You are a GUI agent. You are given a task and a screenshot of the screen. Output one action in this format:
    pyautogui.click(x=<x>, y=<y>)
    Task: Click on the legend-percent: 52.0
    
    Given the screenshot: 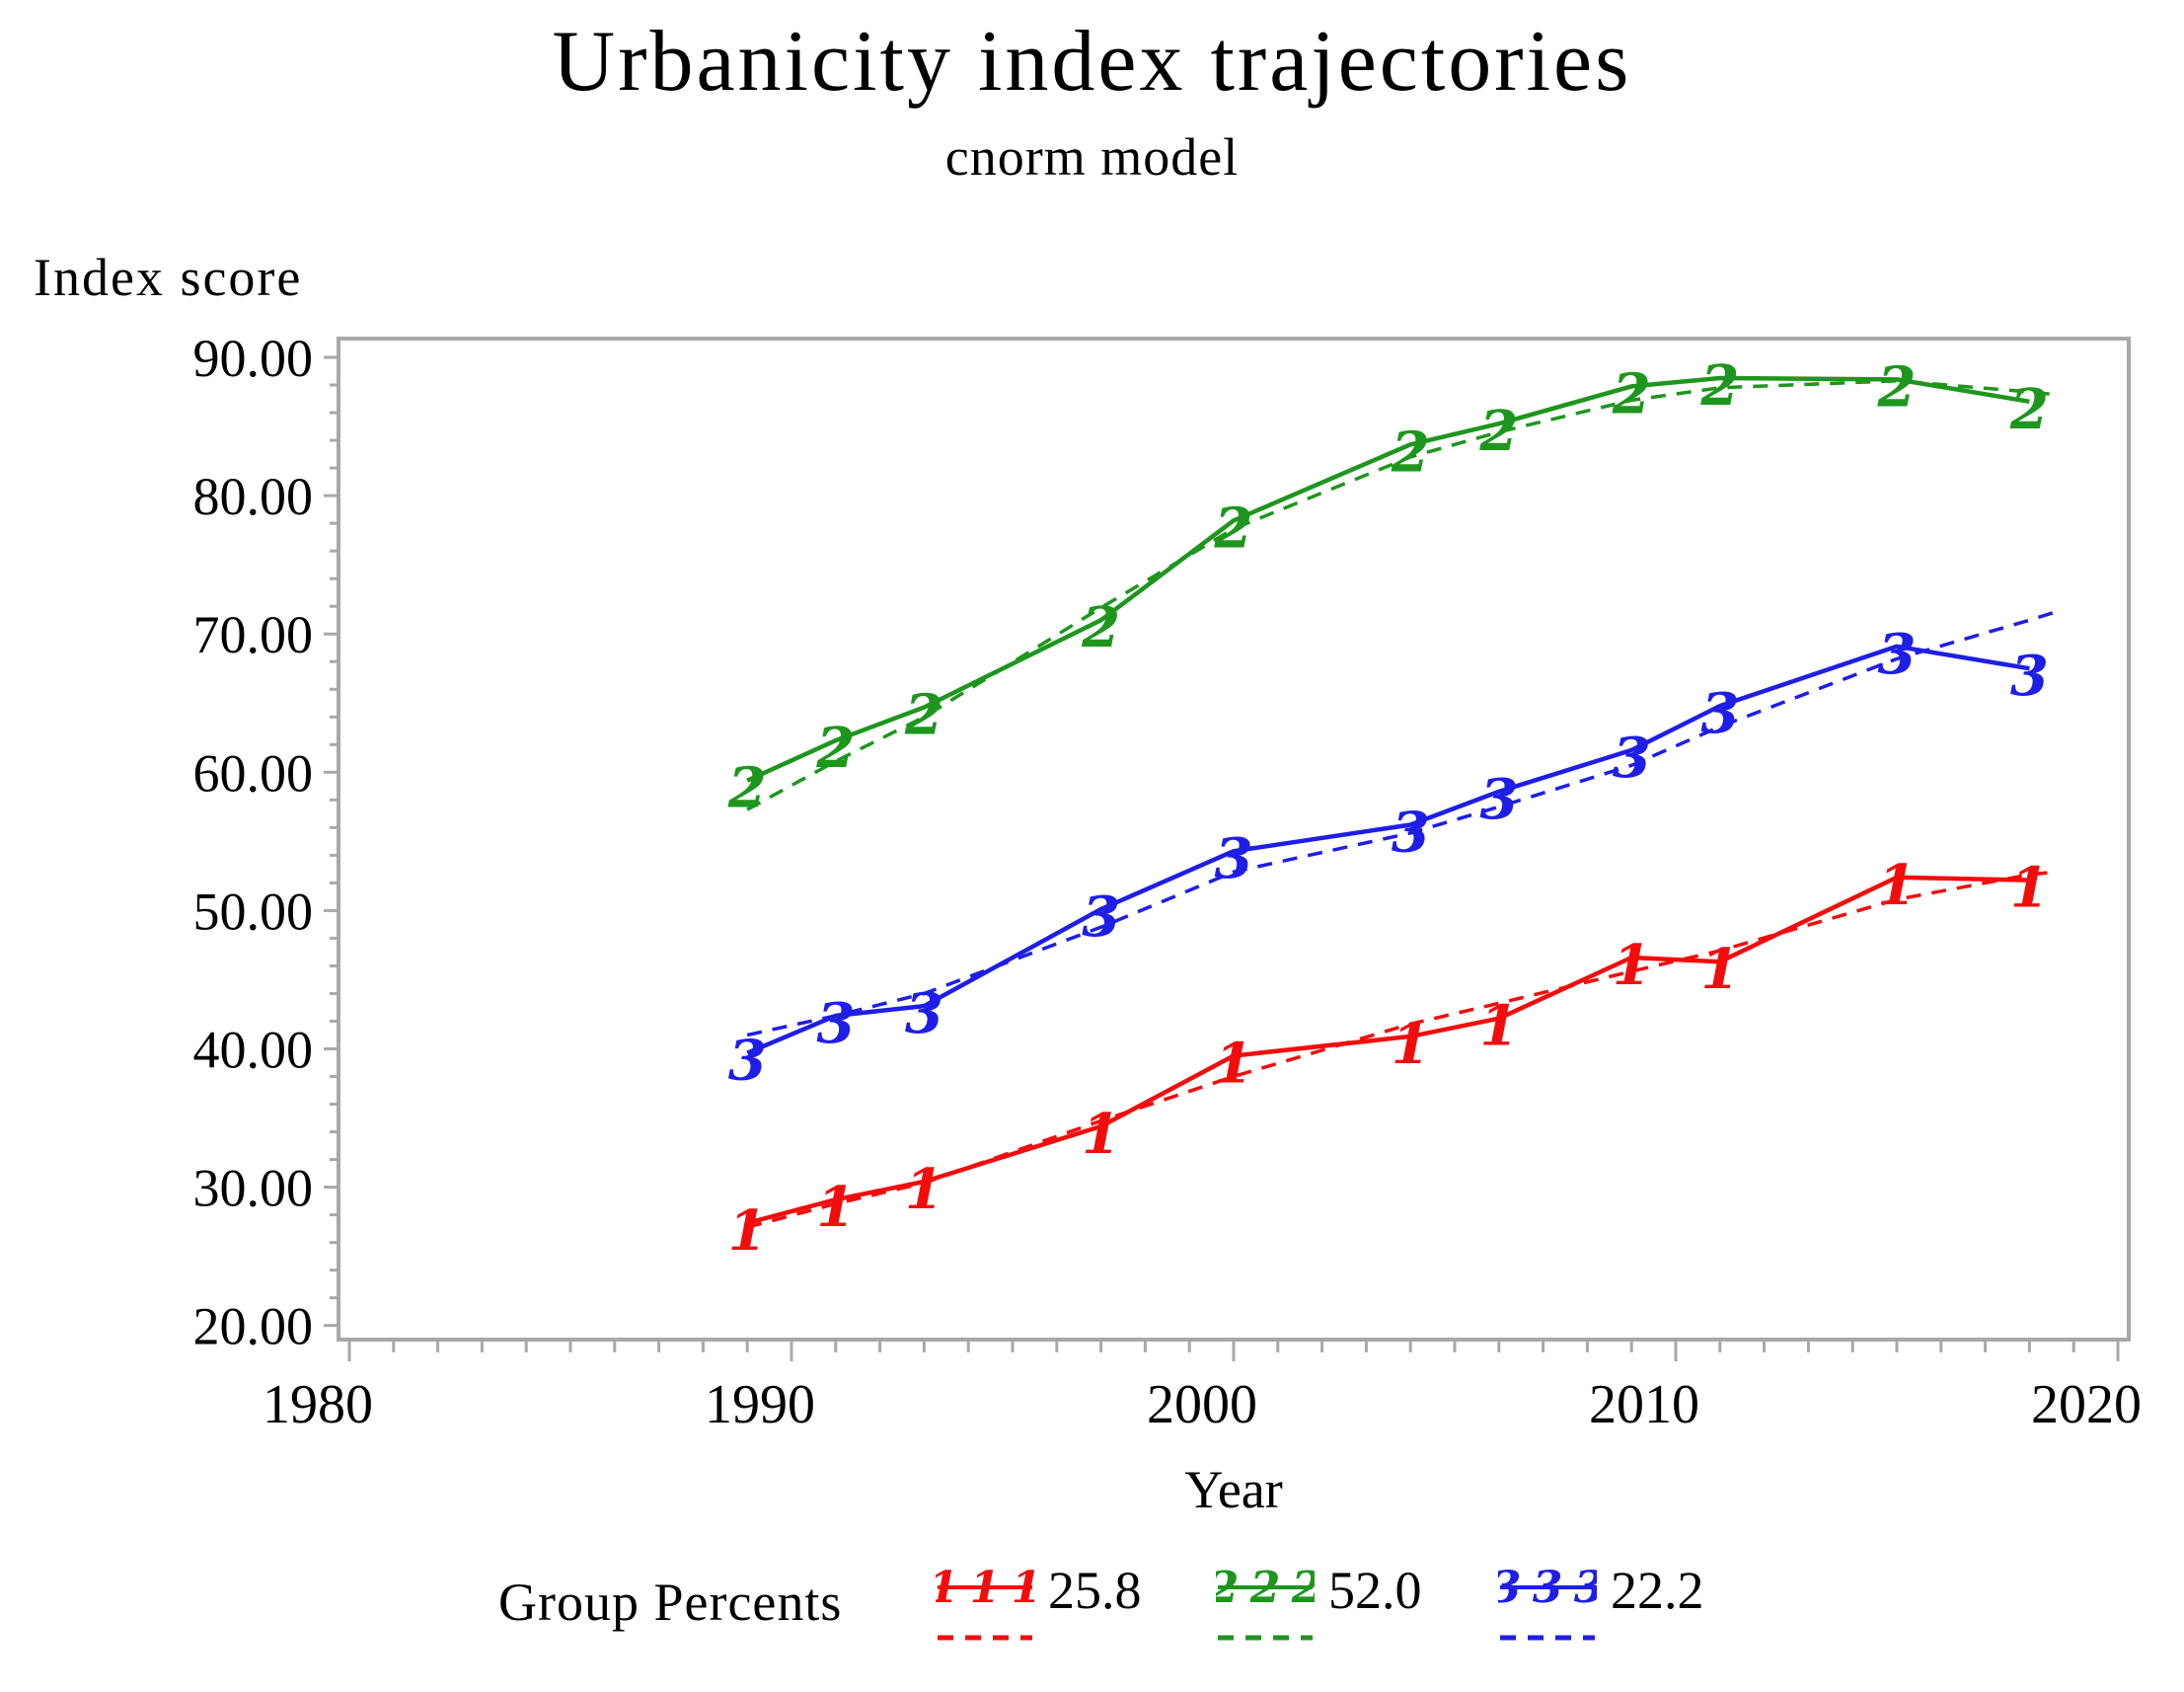 What is the action you would take?
    pyautogui.click(x=1375, y=1590)
    